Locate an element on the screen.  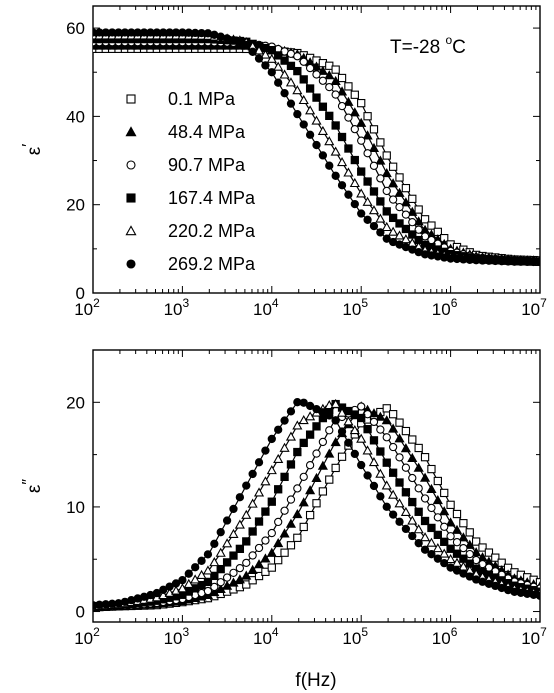
legend-entry: 269.2 MPa is located at coordinates (212, 264).